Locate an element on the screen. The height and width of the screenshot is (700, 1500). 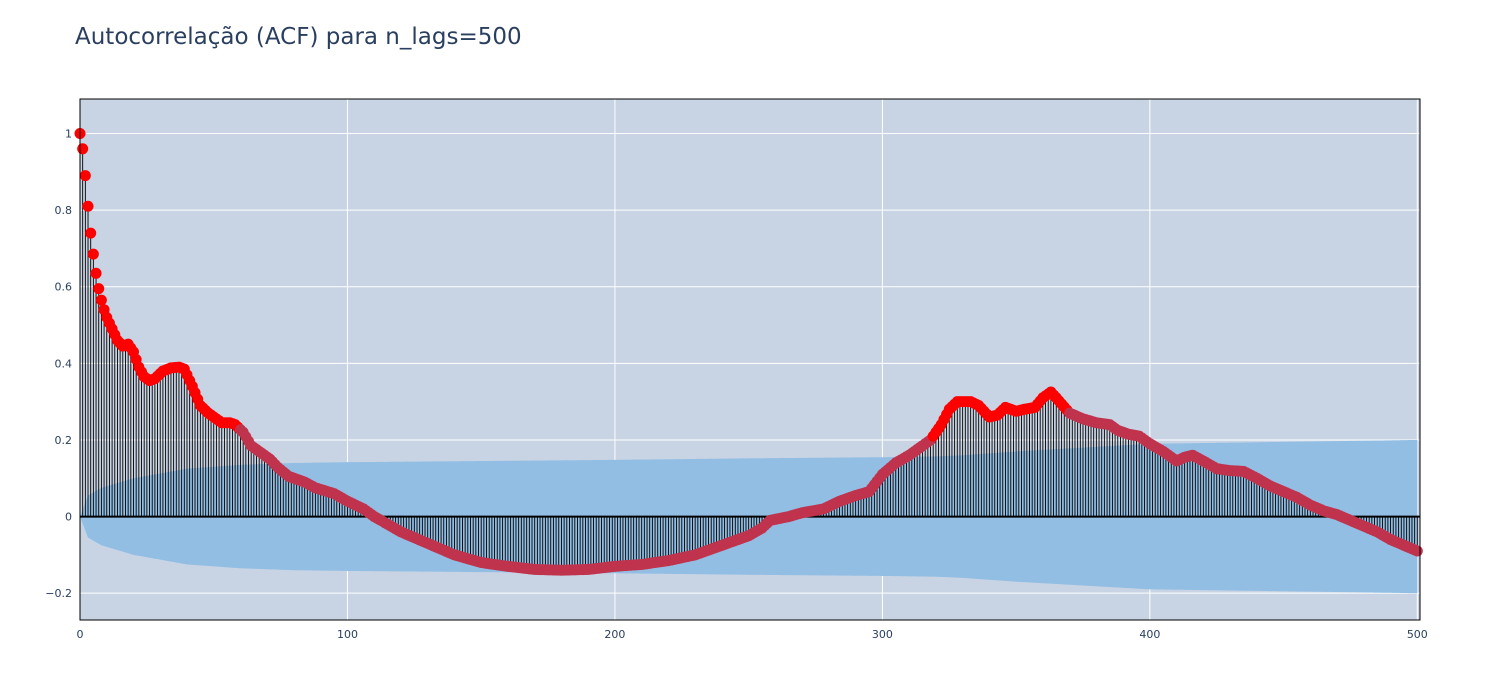
x-tick-label: 0 is located at coordinates (80, 634).